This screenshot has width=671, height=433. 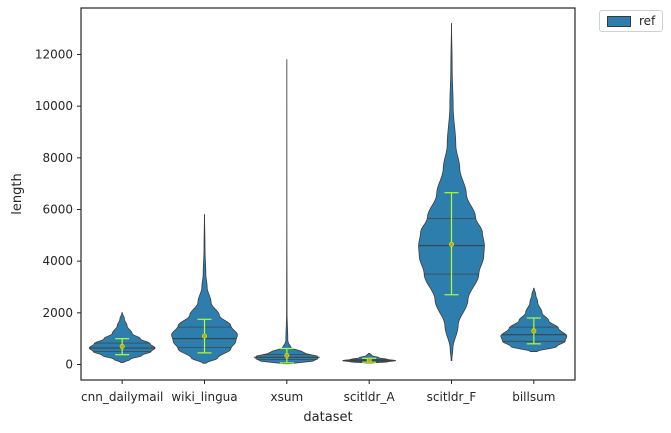 I want to click on y-tick-label: 6000, so click(x=57, y=210).